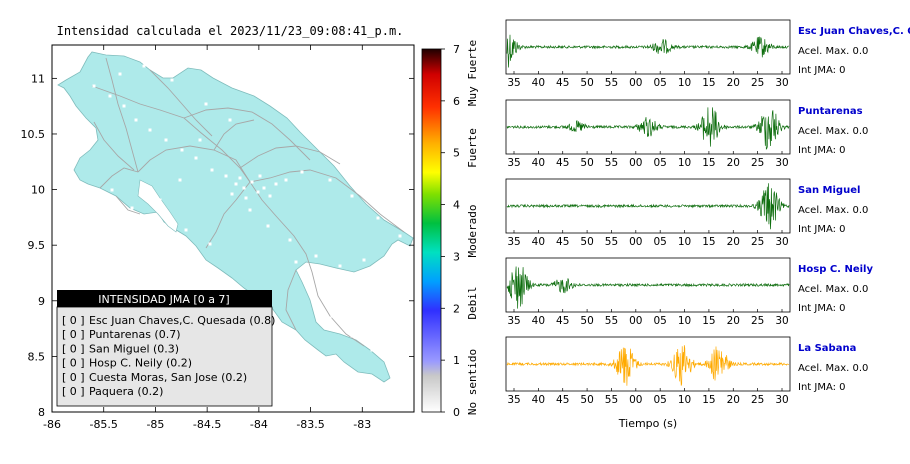 This screenshot has width=910, height=464. Describe the element at coordinates (431, 230) in the screenshot. I see `colorbar-scale` at that location.